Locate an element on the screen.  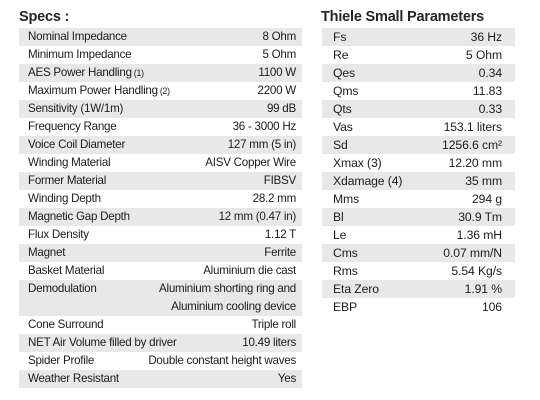
spec-label: Maximum Power Handling (2) is located at coordinates (99, 91).